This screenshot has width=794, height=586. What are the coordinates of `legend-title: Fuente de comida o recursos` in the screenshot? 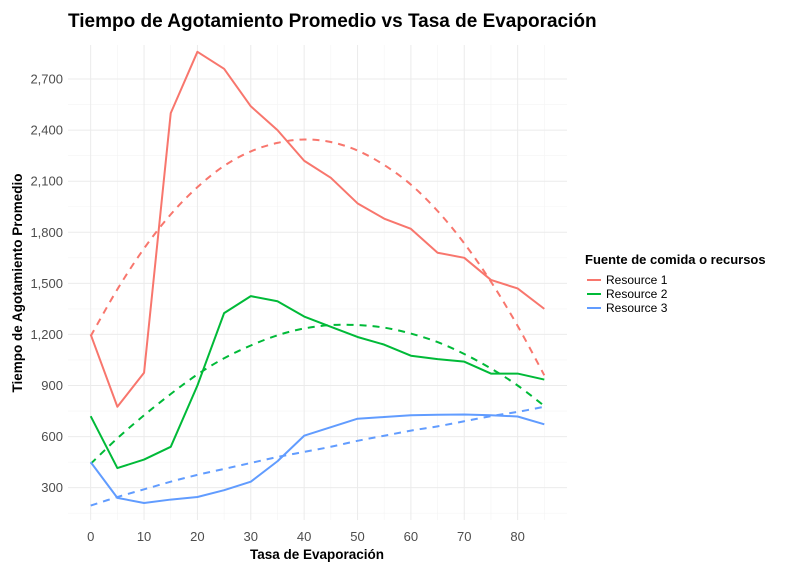 It's located at (675, 259).